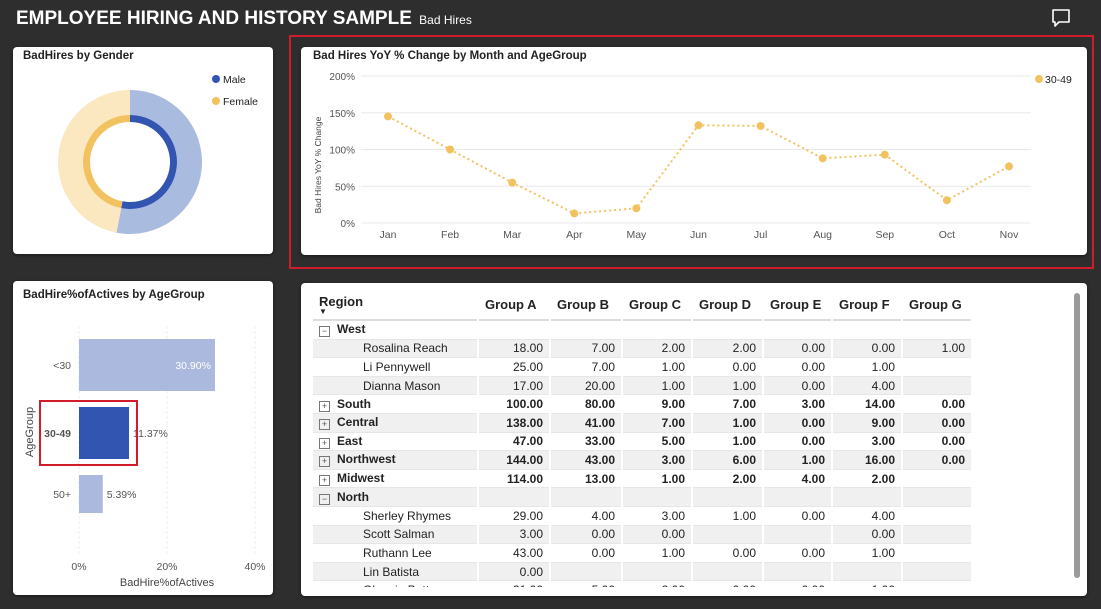 The image size is (1101, 609). What do you see at coordinates (388, 235) in the screenshot?
I see `x-tick-label: Jan` at bounding box center [388, 235].